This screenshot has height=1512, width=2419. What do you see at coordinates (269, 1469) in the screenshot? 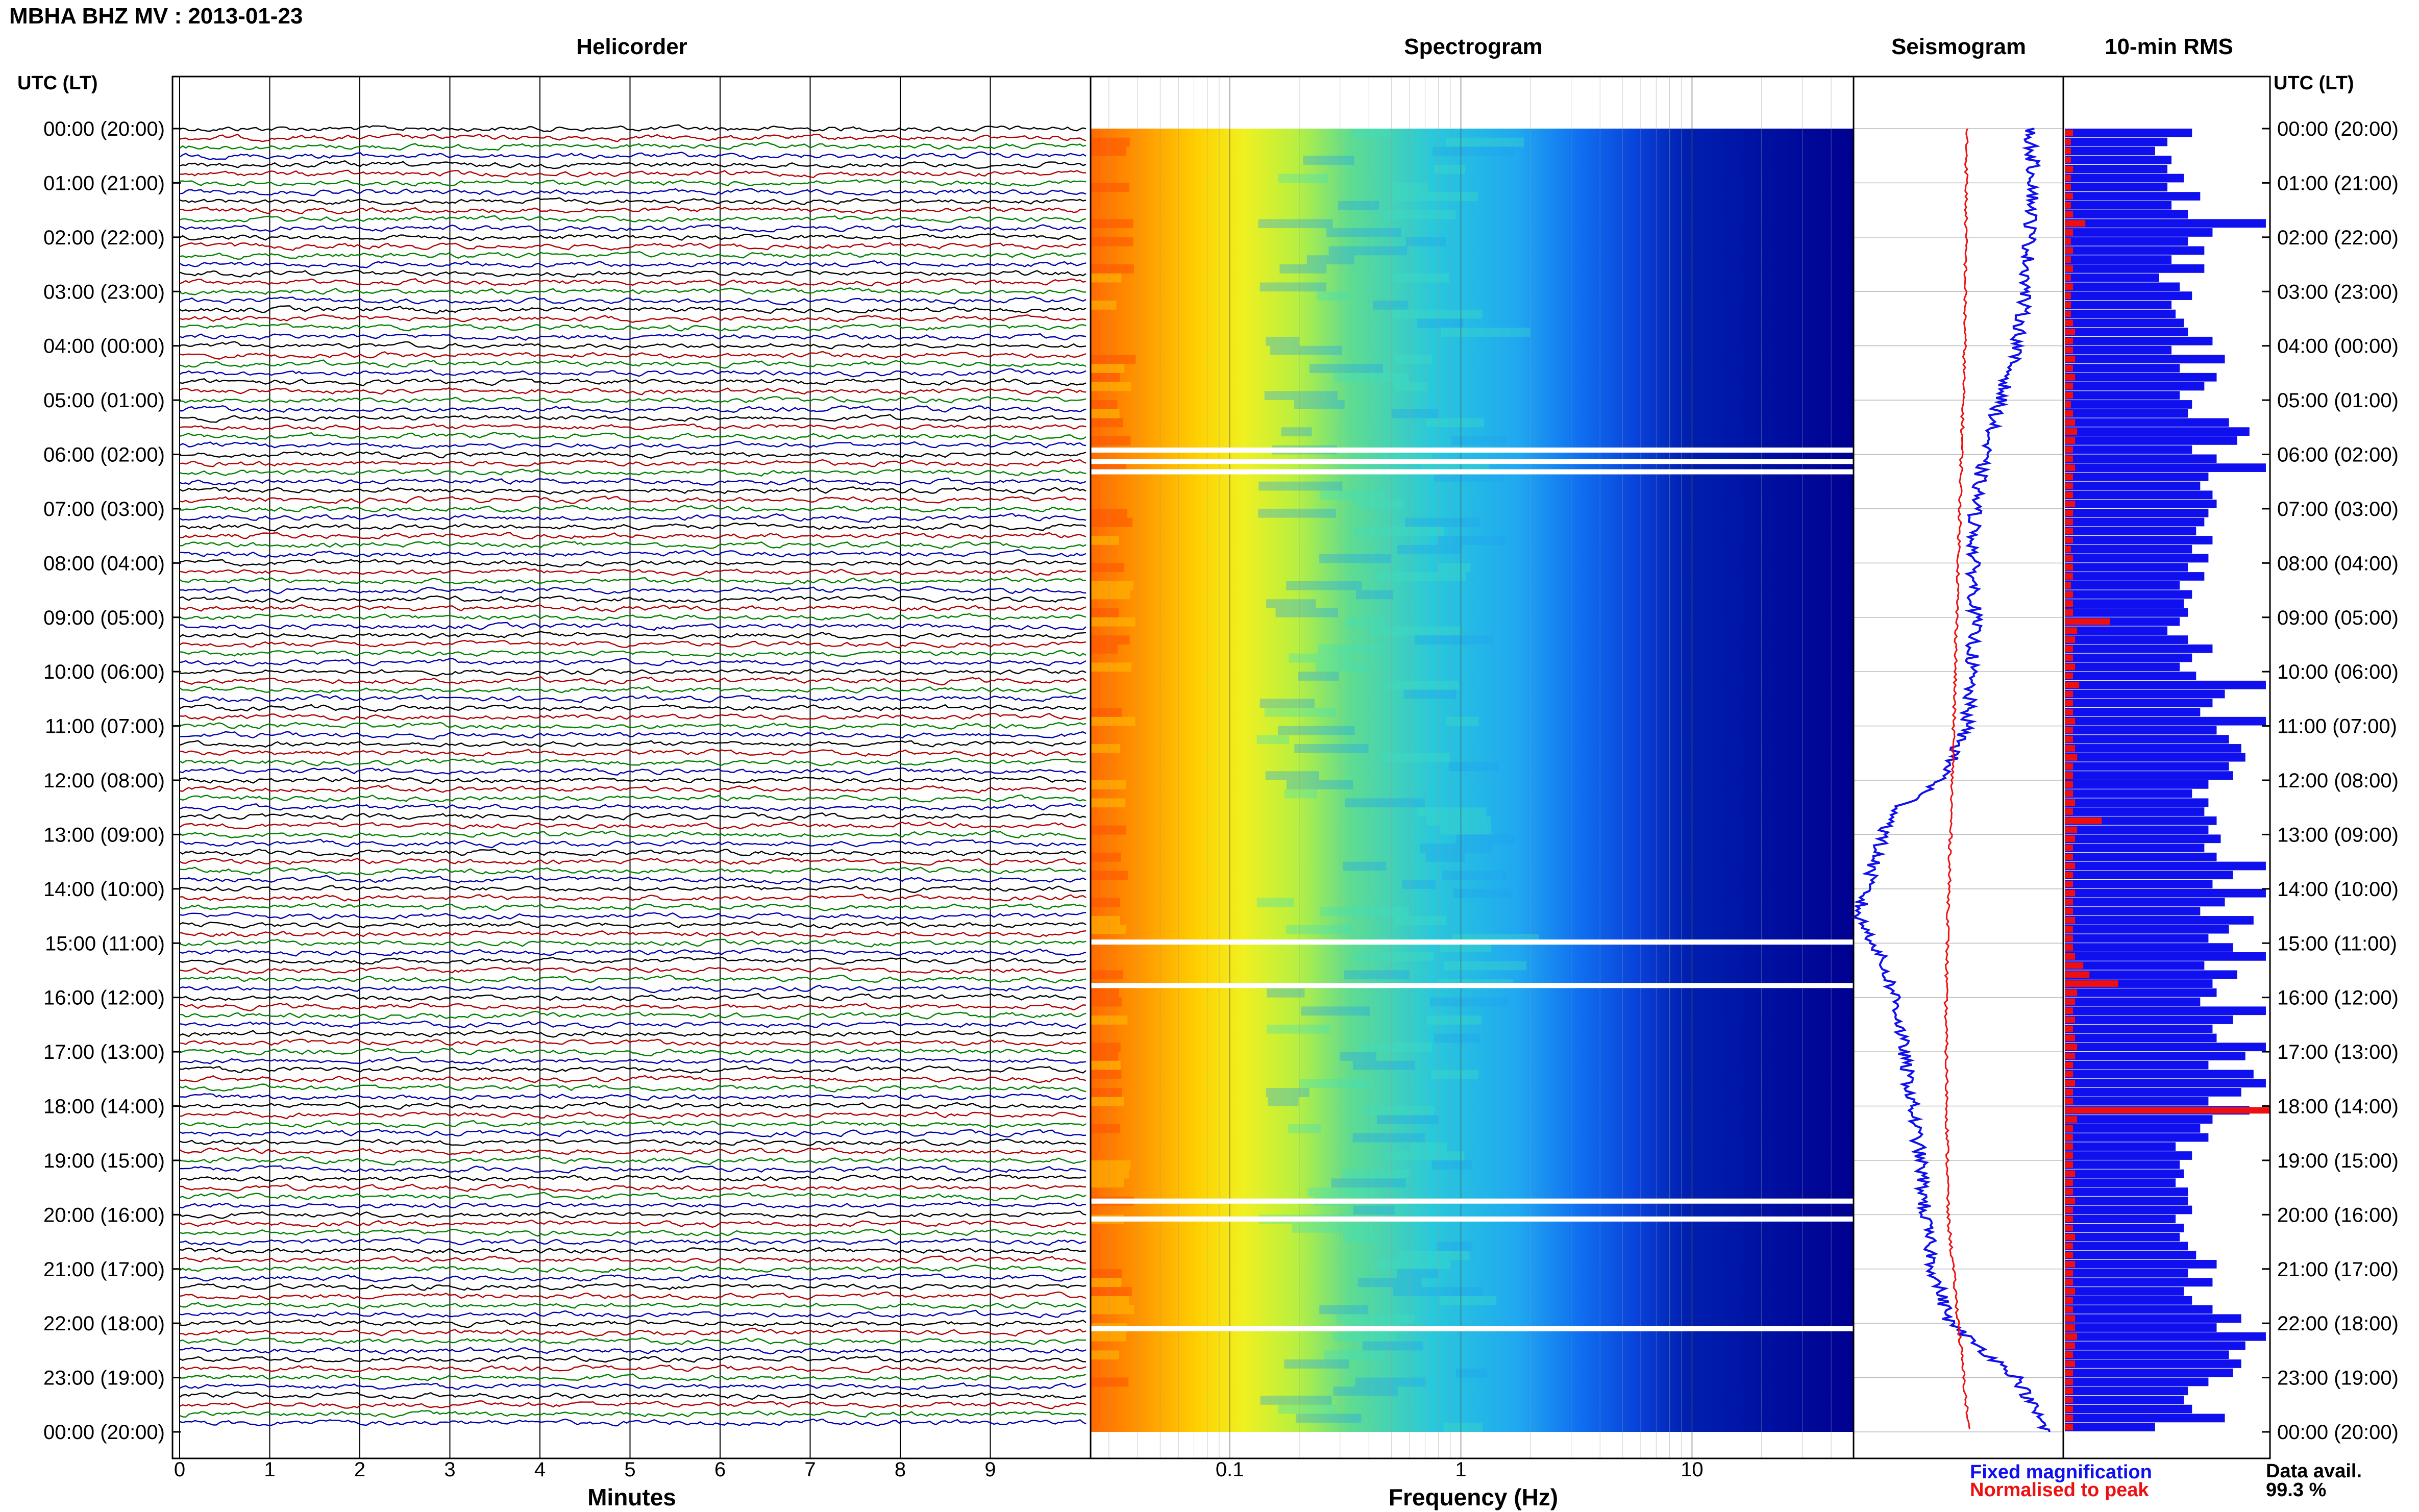
I see `minute-tick-label: 1` at bounding box center [269, 1469].